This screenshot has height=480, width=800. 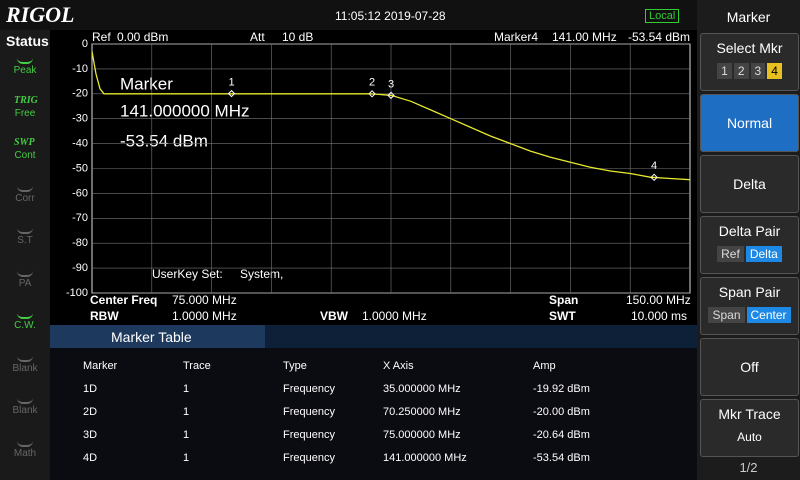 What do you see at coordinates (27, 41) in the screenshot?
I see `status-title: Status` at bounding box center [27, 41].